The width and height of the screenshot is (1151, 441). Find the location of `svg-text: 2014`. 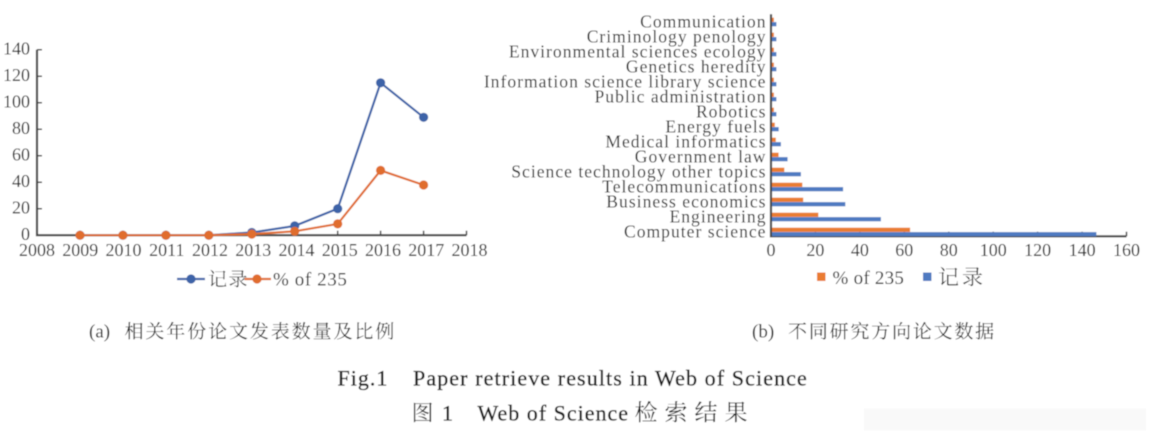

svg-text: 2014 is located at coordinates (297, 250).